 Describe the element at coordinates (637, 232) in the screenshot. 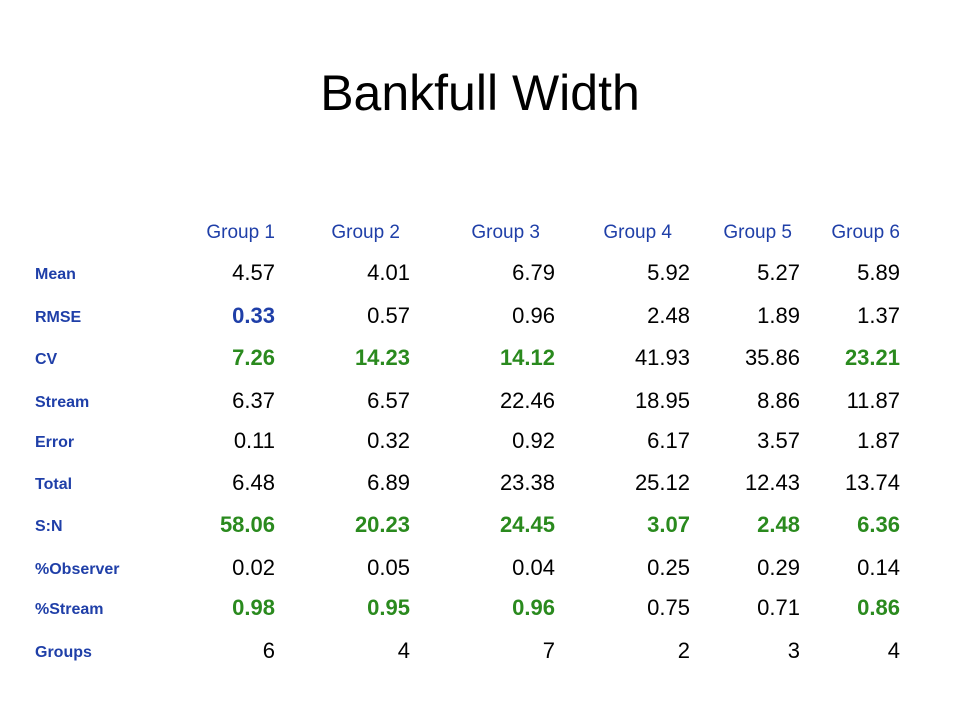

I see `column-header: Group 4` at that location.